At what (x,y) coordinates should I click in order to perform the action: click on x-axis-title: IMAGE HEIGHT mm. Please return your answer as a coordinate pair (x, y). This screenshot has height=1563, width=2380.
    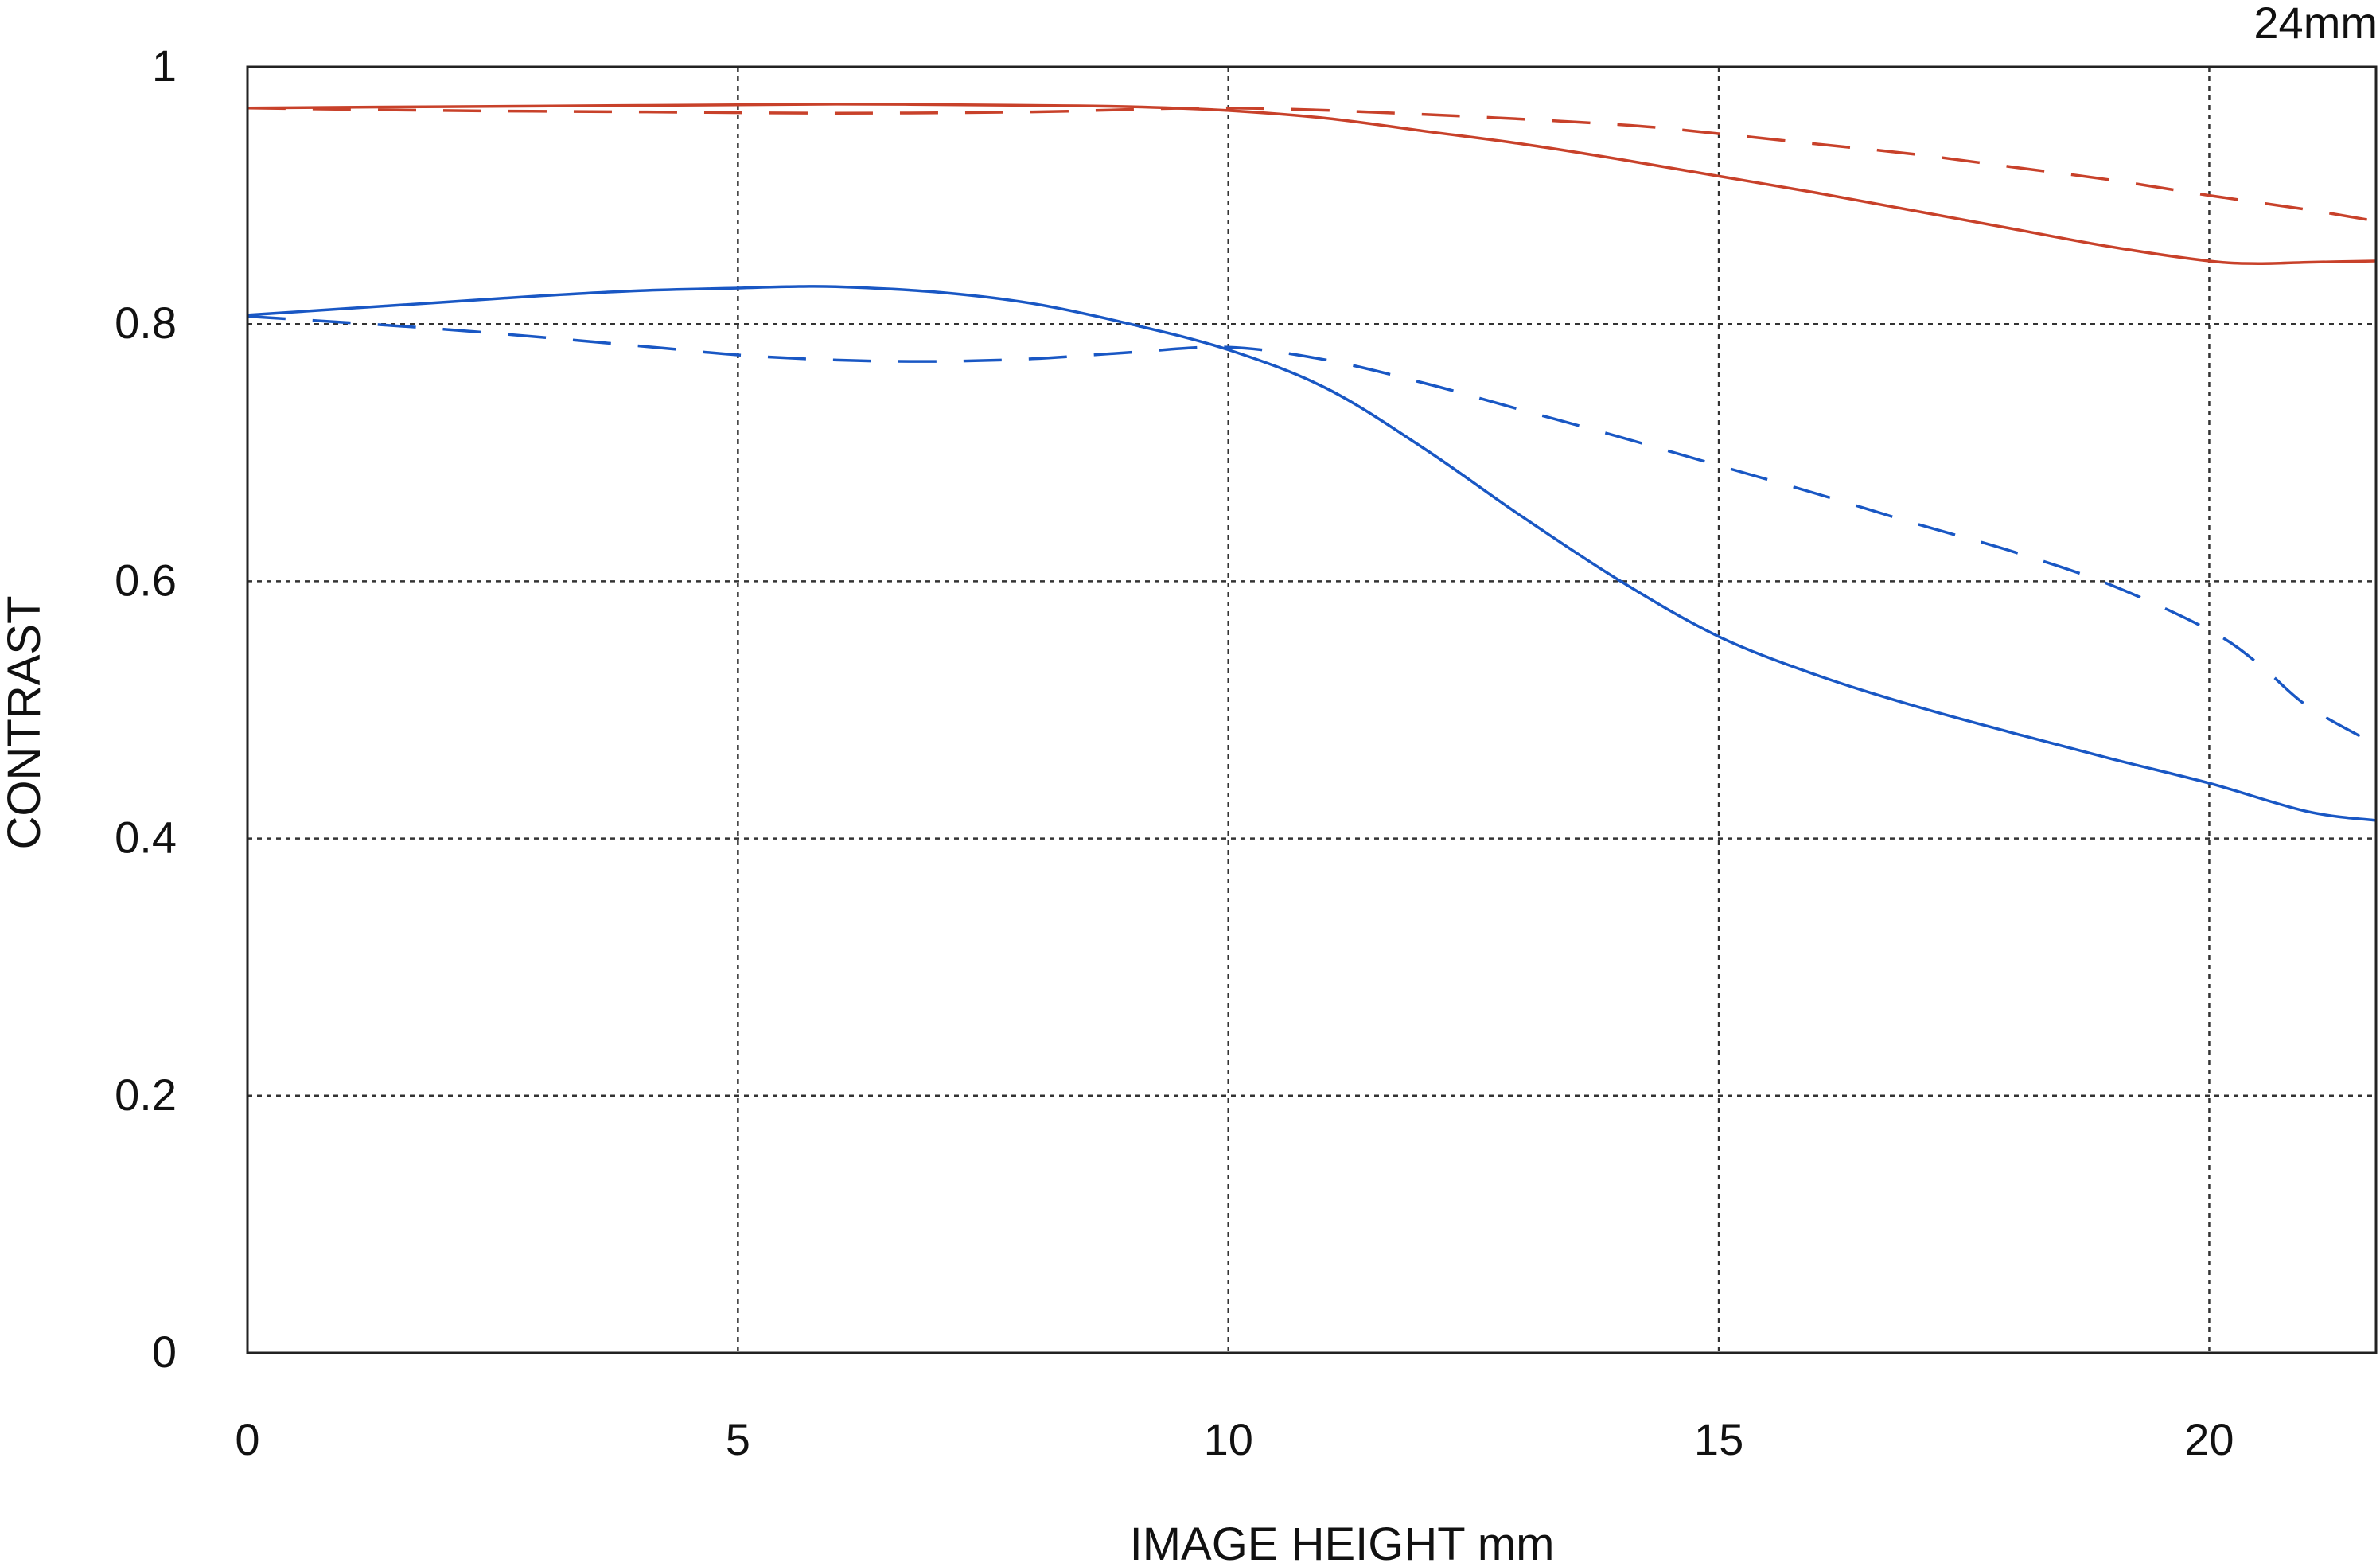
    Looking at the image, I should click on (1343, 1540).